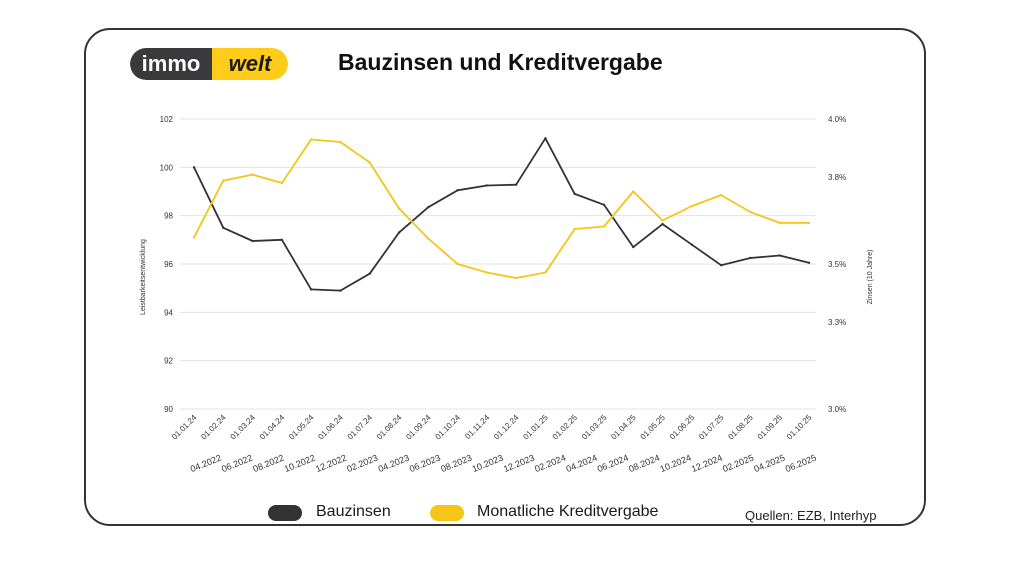  I want to click on x-tick-lower: 06.2025, so click(801, 463).